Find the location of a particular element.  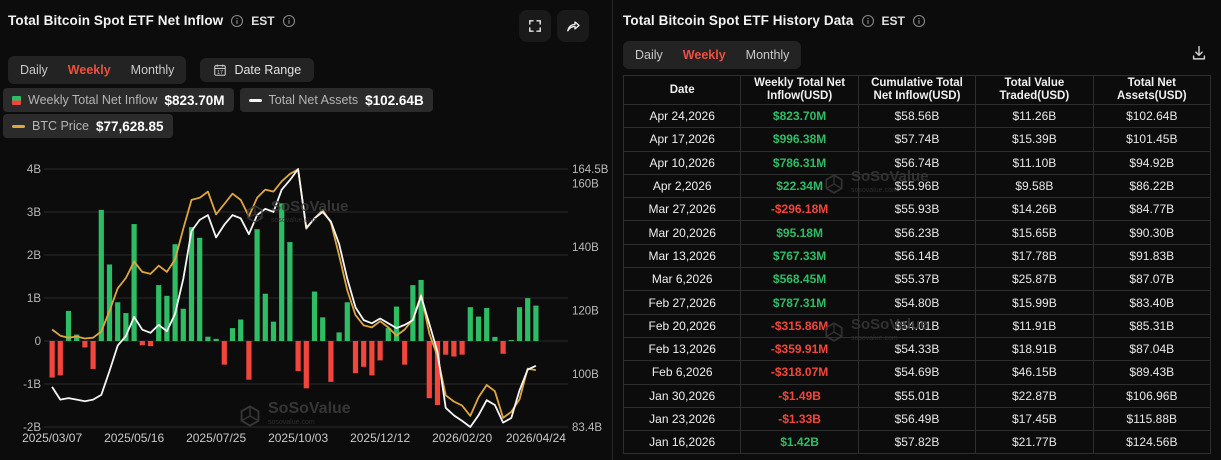

cumulative-cell: $56.23B is located at coordinates (917, 232).